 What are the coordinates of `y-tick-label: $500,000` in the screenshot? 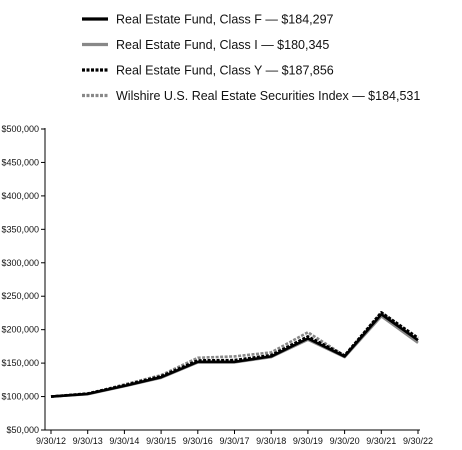 It's located at (20, 129).